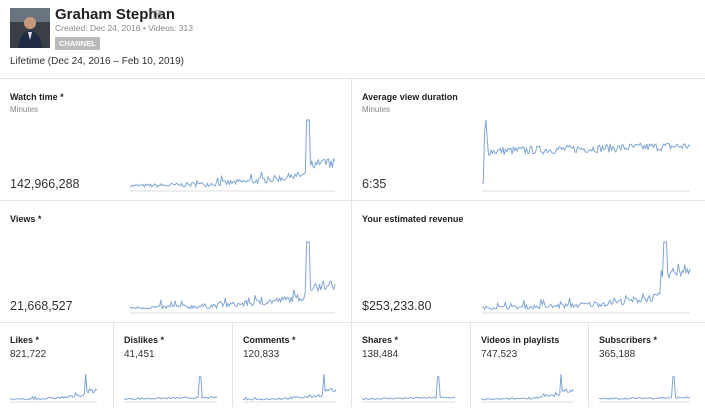  Describe the element at coordinates (26, 219) in the screenshot. I see `metric-title: Views *` at that location.